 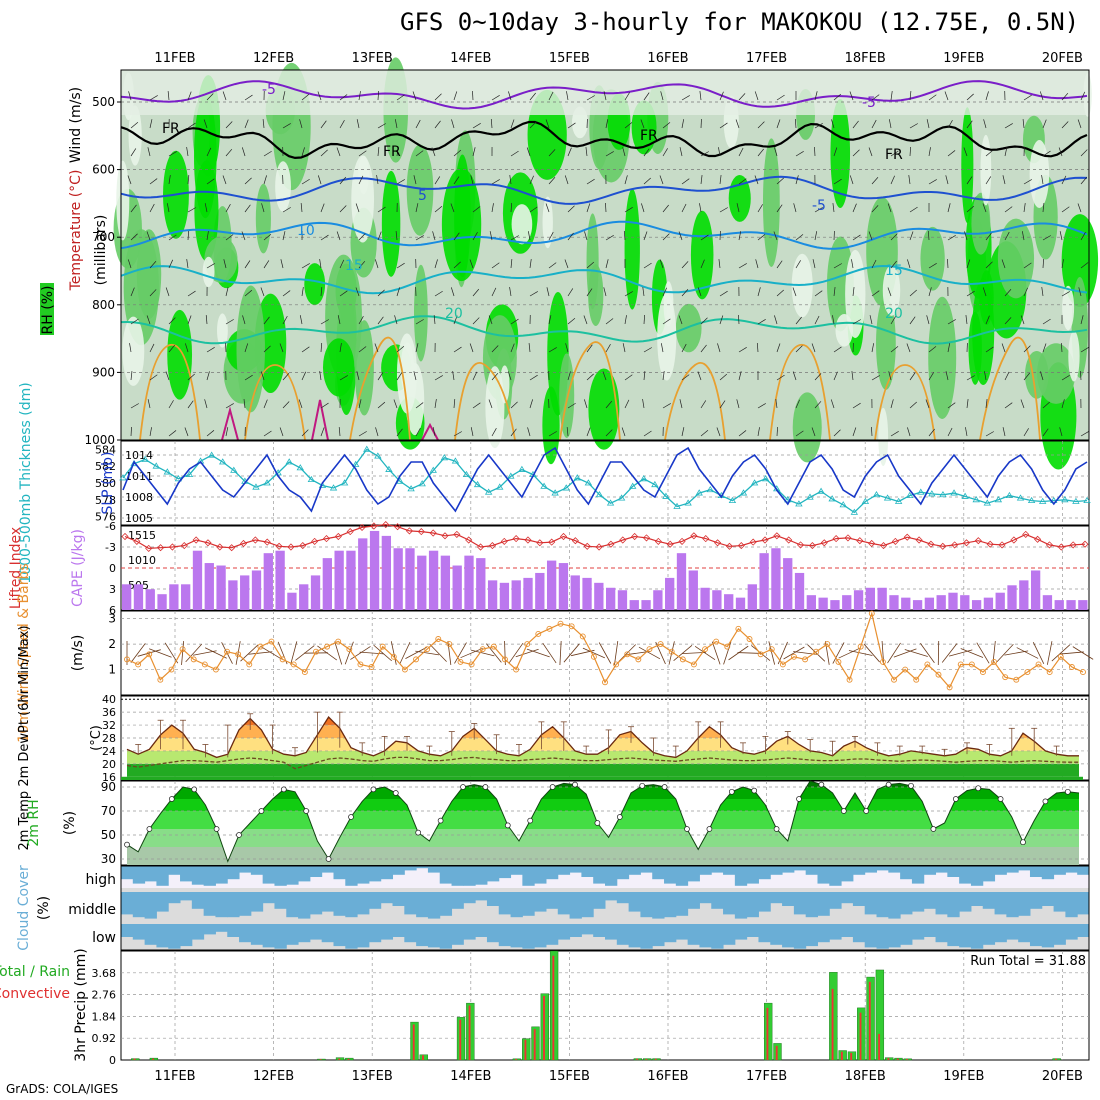 I want to click on panel-frame, so click(x=605, y=908).